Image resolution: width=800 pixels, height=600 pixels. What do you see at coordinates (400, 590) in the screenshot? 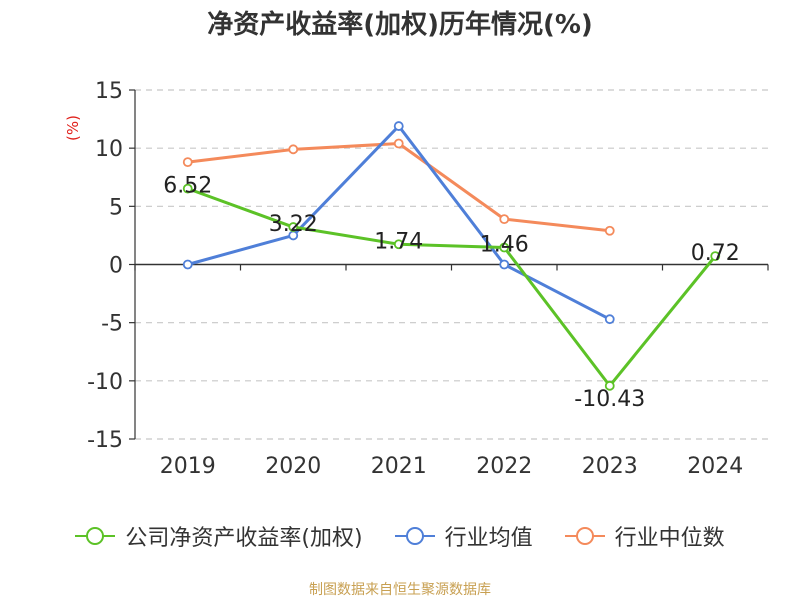
I see `source-note: 制图数据来自恒生聚源数据库` at bounding box center [400, 590].